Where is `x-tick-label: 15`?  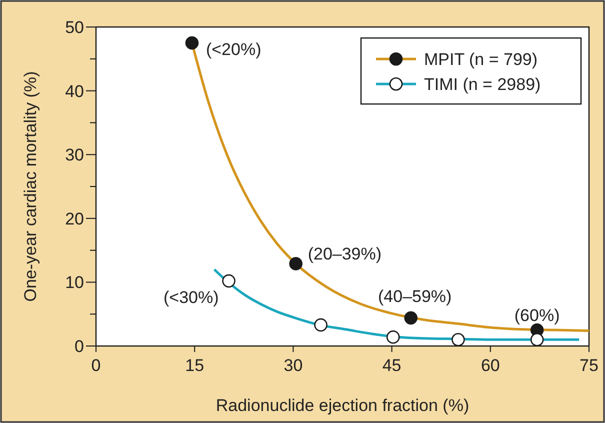
x-tick-label: 15 is located at coordinates (194, 365).